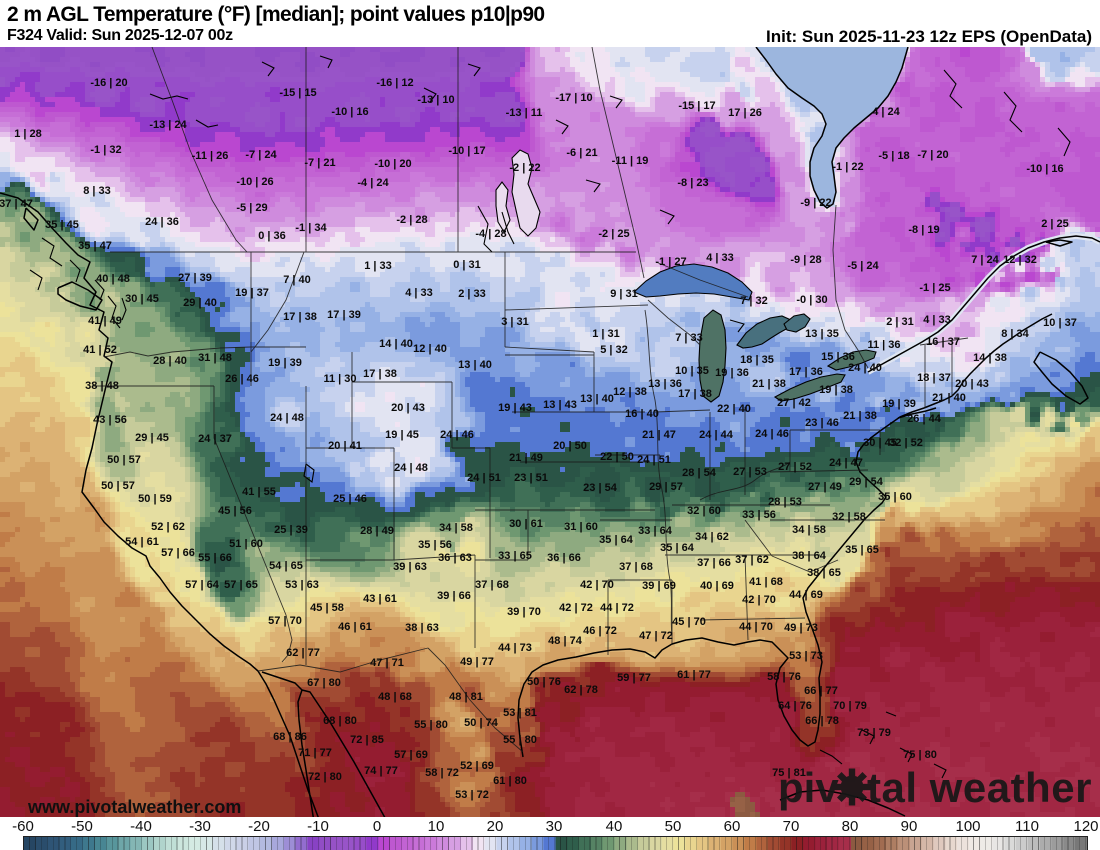 Image resolution: width=1100 pixels, height=850 pixels. I want to click on svg-text: 37 | 47, so click(16, 204).